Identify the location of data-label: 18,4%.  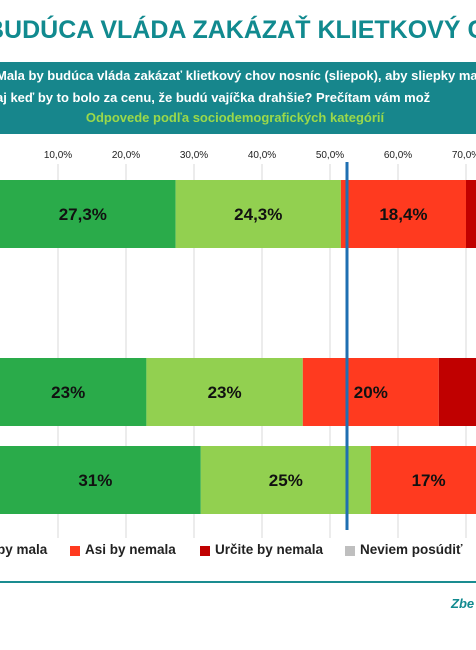
(403, 214).